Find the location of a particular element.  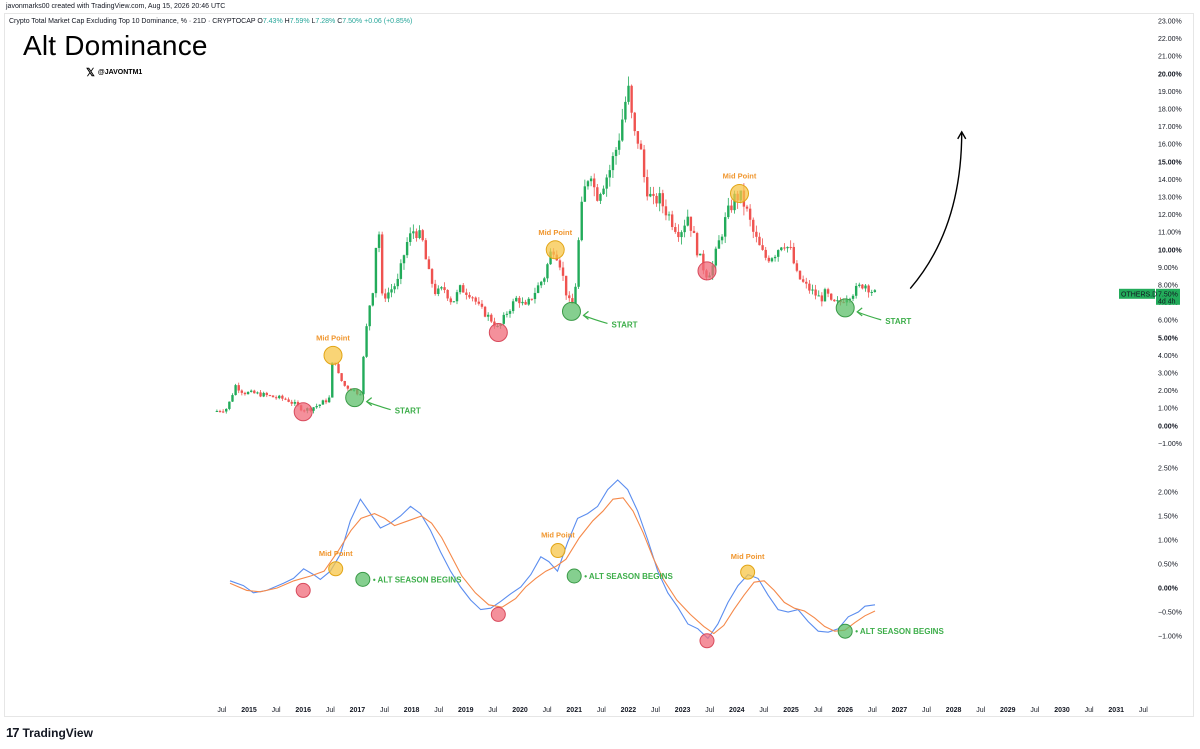

start-annotation is located at coordinates (869, 314).